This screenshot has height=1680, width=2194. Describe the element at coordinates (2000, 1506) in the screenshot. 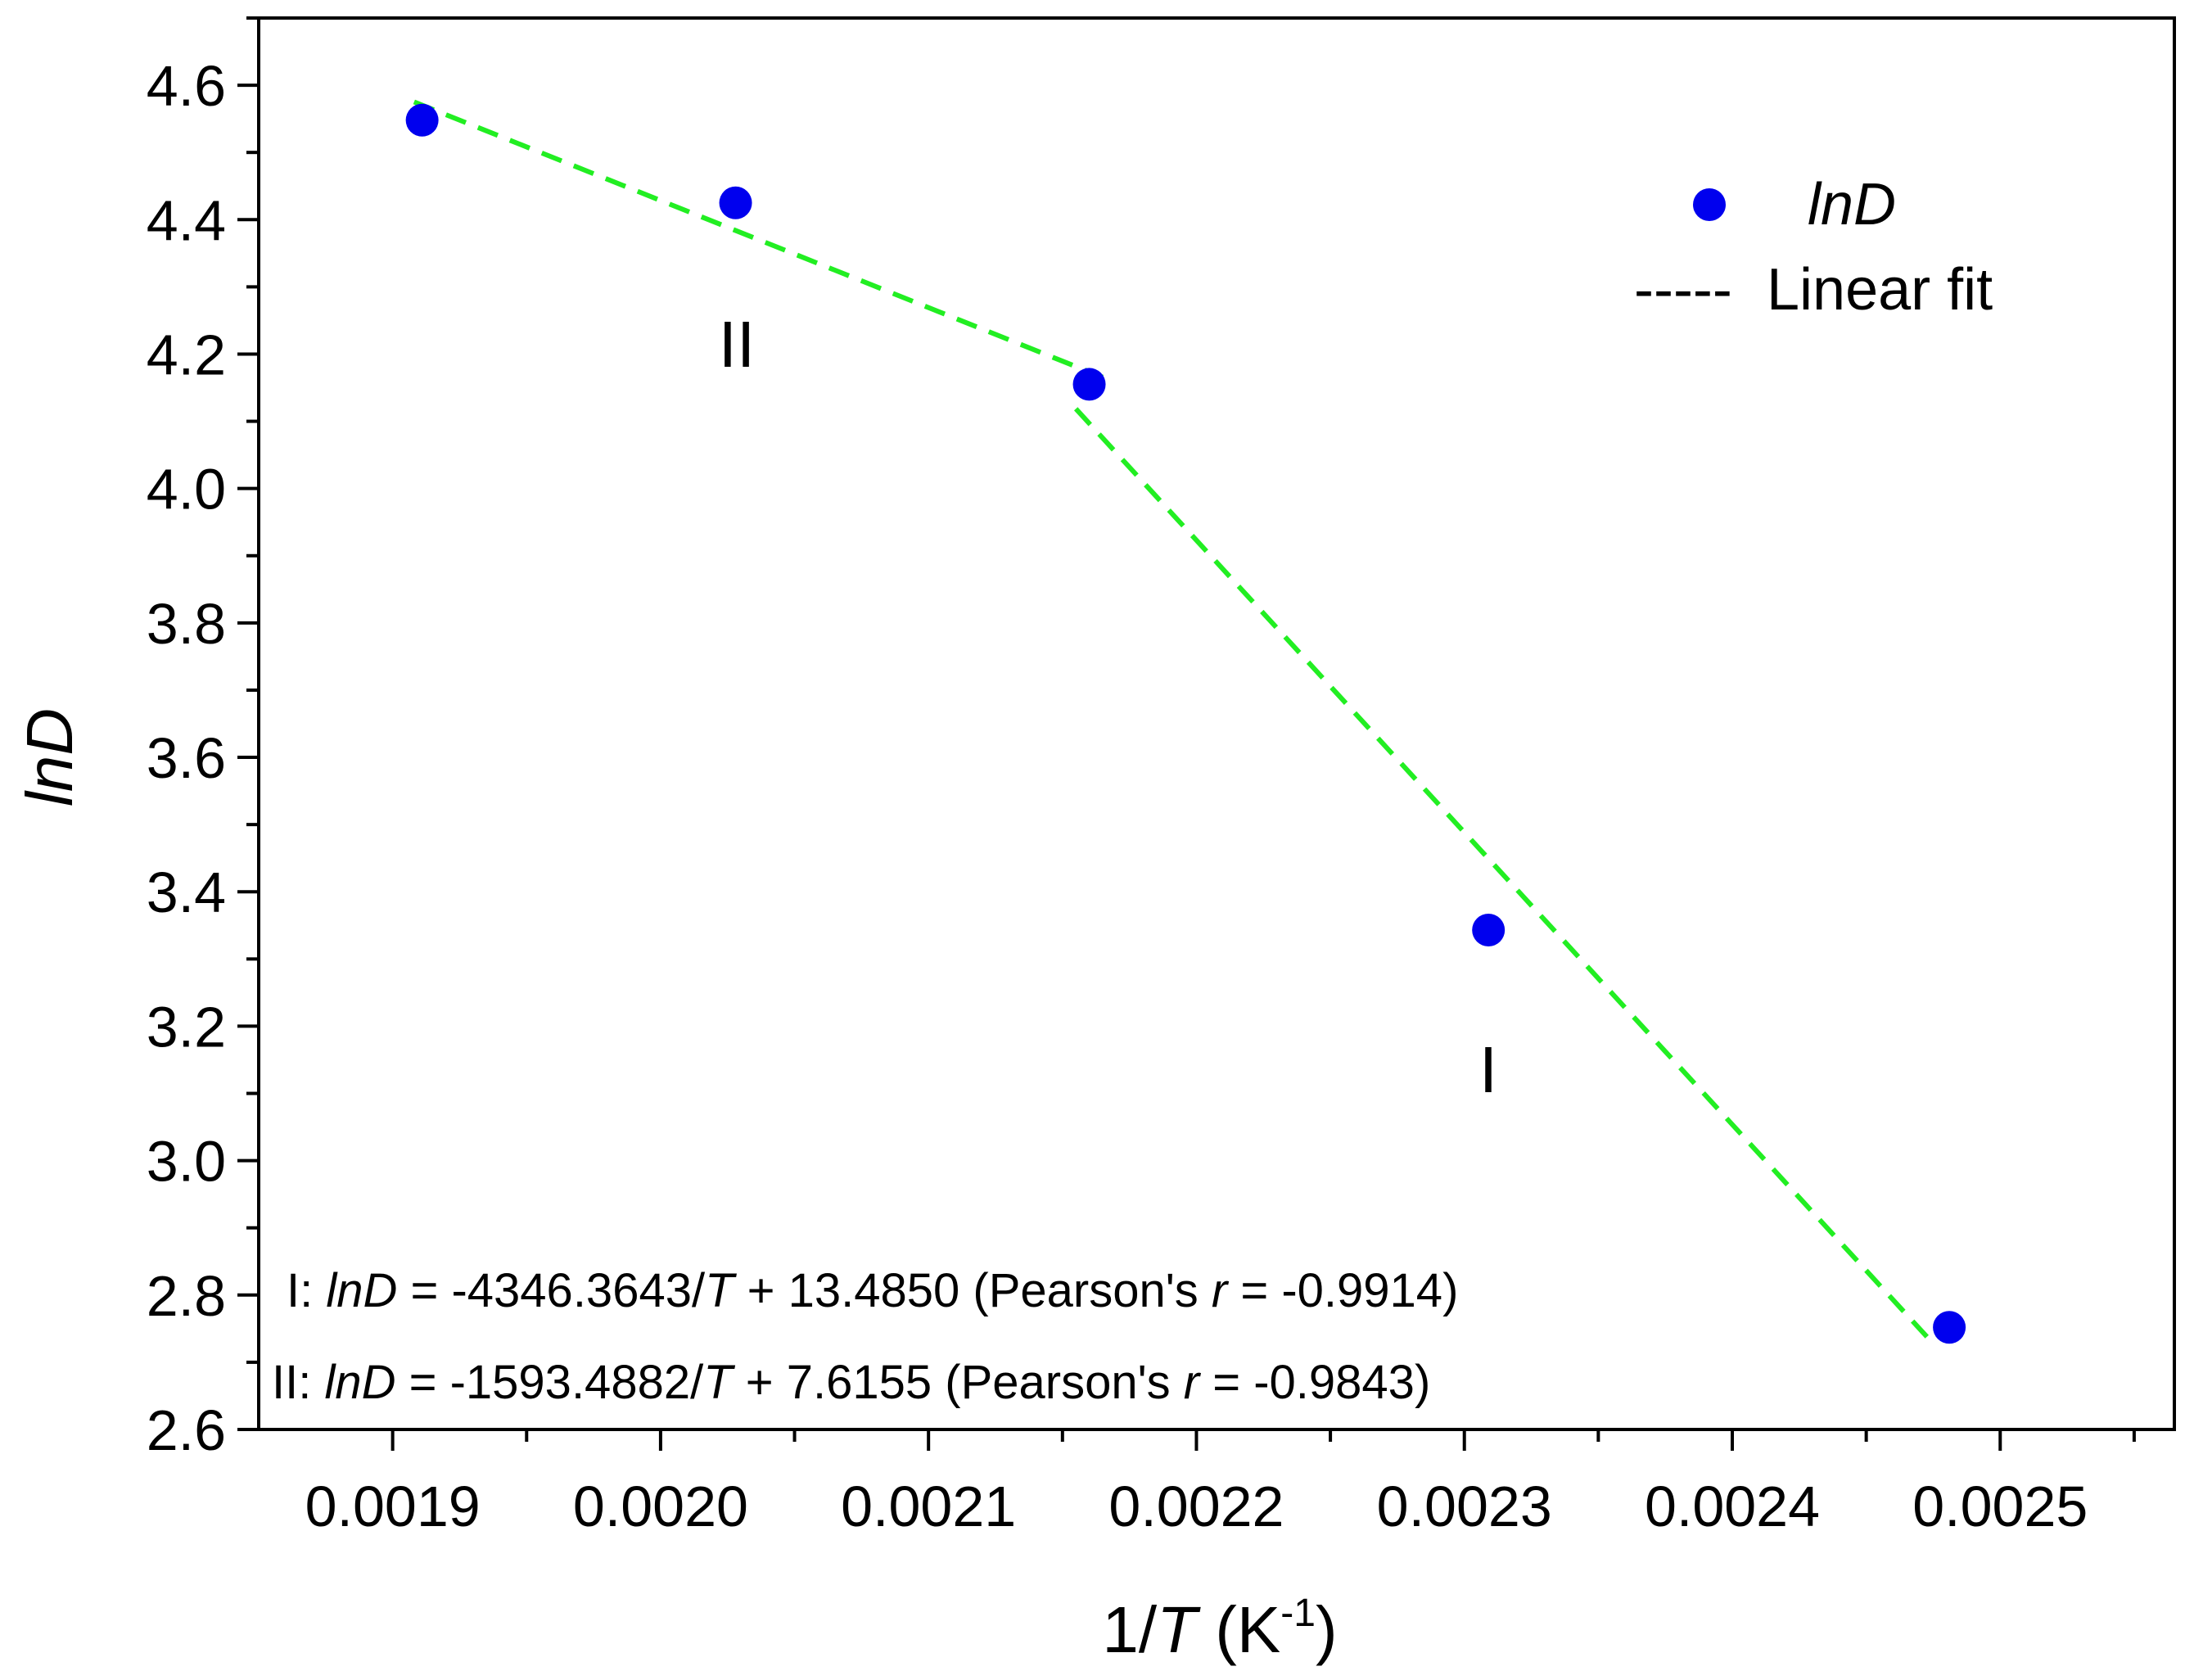

I see `x-tick-label: 0.0025` at that location.